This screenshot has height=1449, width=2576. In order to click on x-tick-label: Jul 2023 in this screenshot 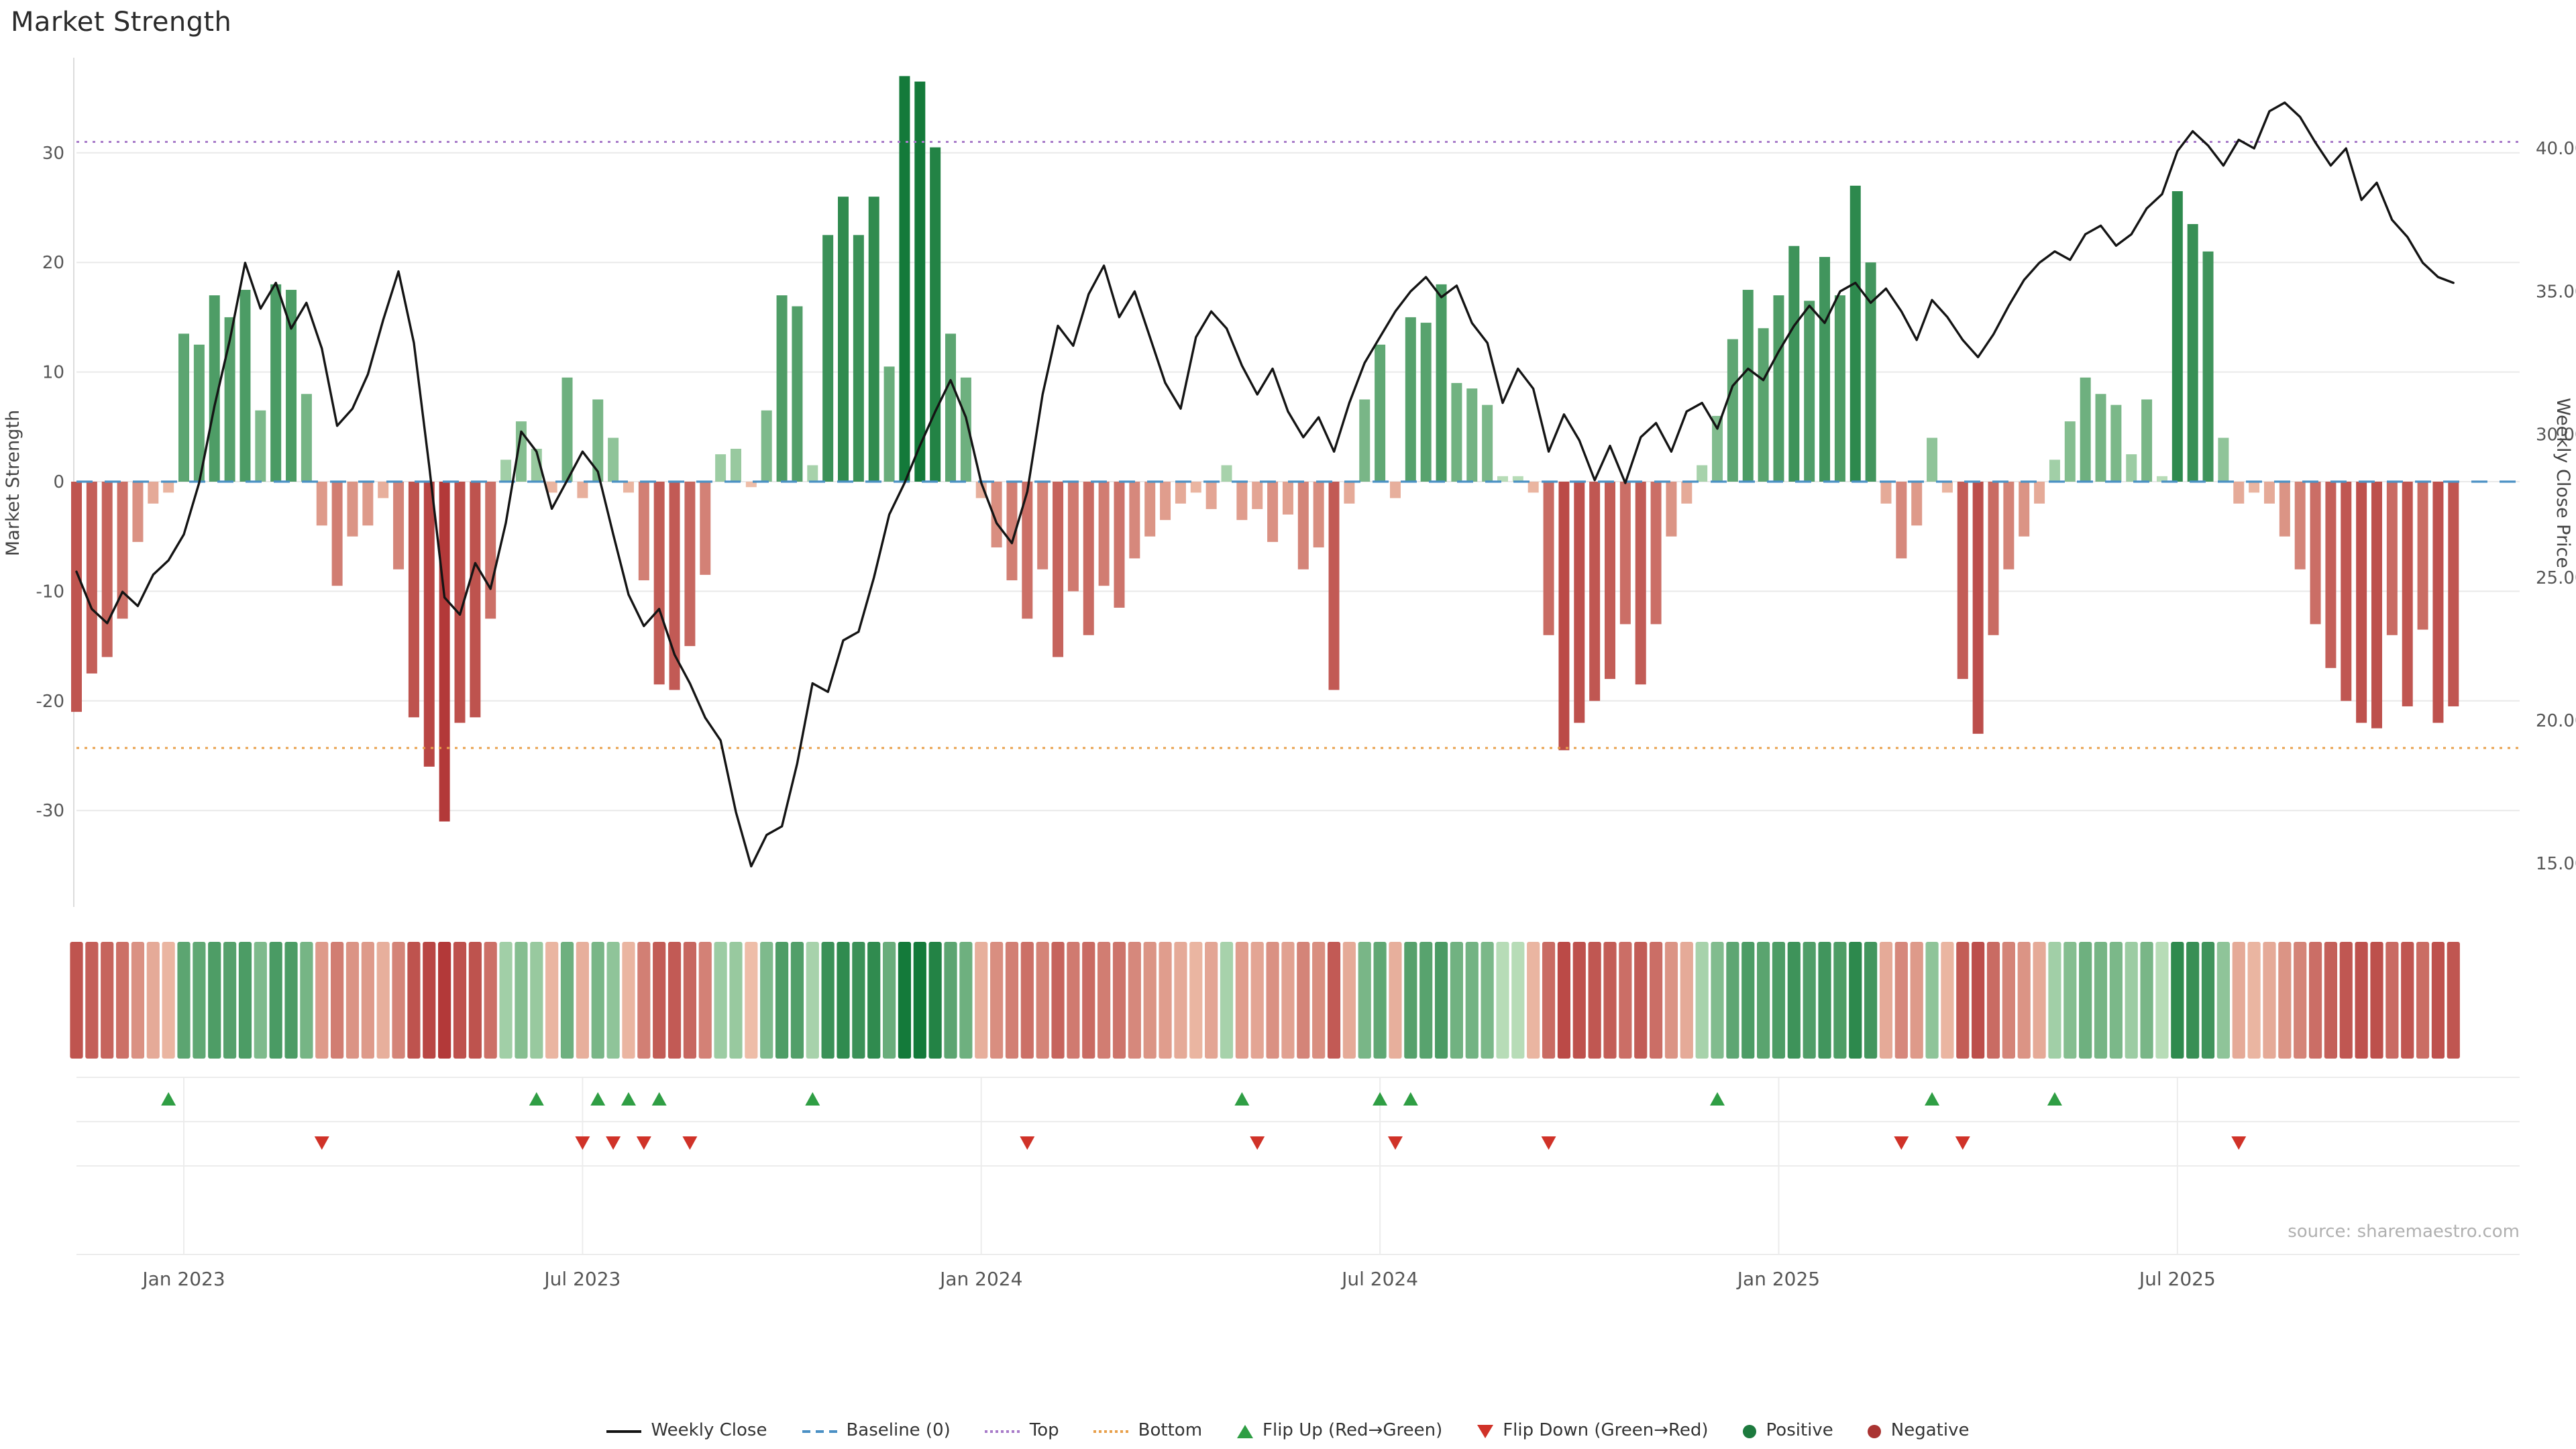, I will do `click(582, 1279)`.